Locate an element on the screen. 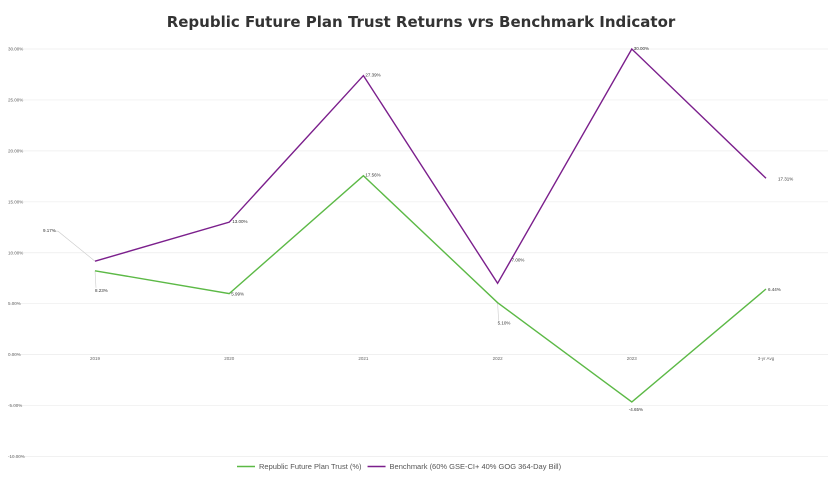  x-axis-tick-labels: 2019 2020 2021 2022 2023 3-yr Avg is located at coordinates (432, 358).